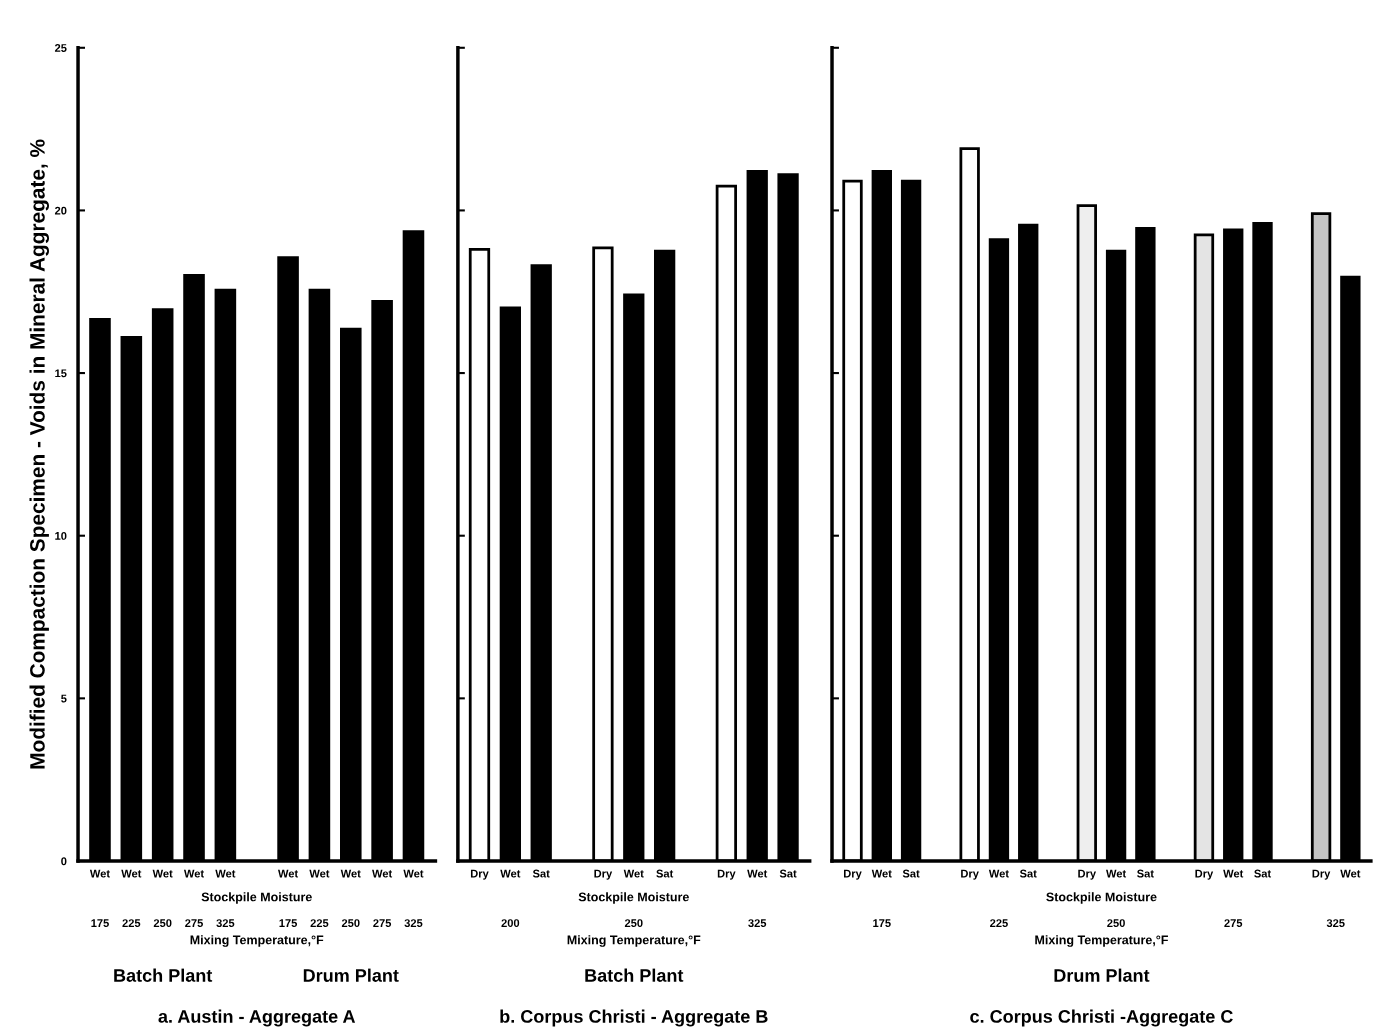 The height and width of the screenshot is (1032, 1396). I want to click on y-tick-label: 10, so click(61, 535).